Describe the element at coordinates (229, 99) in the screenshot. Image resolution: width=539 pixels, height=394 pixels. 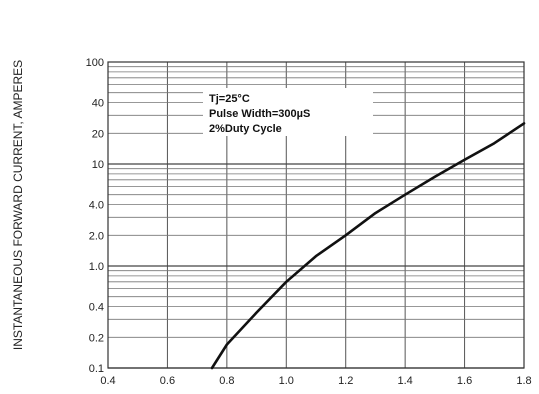
I see `annotation-line-1: Tj=25°C` at that location.